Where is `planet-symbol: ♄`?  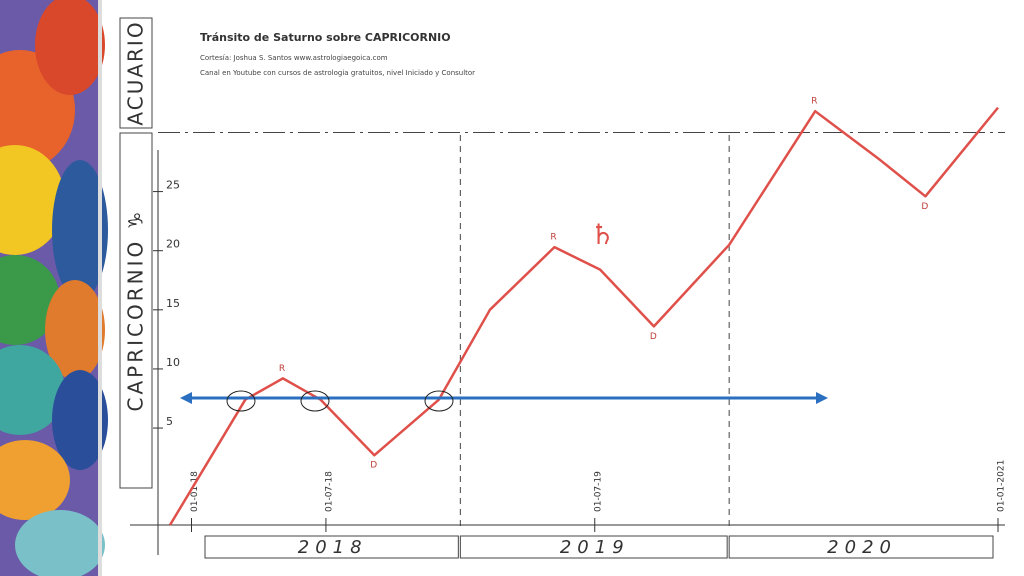
planet-symbol: ♄ is located at coordinates (602, 234).